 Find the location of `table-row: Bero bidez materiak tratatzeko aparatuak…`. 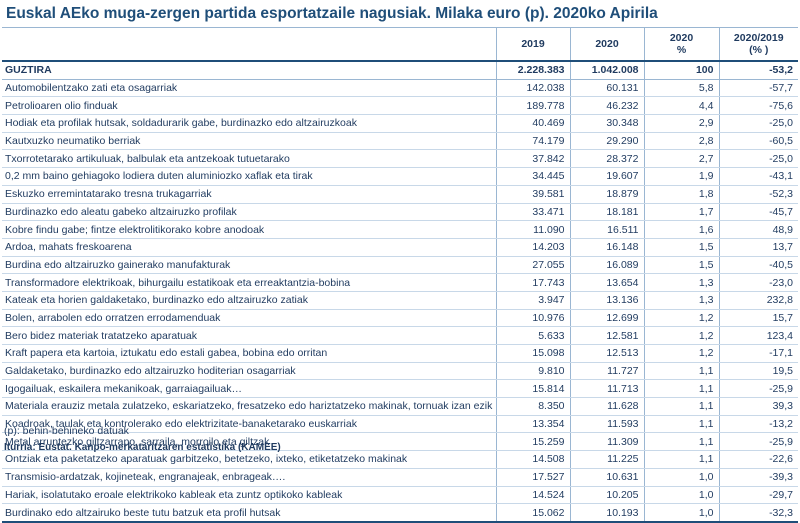

table-row: Bero bidez materiak tratatzeko aparatuak… is located at coordinates (400, 335).